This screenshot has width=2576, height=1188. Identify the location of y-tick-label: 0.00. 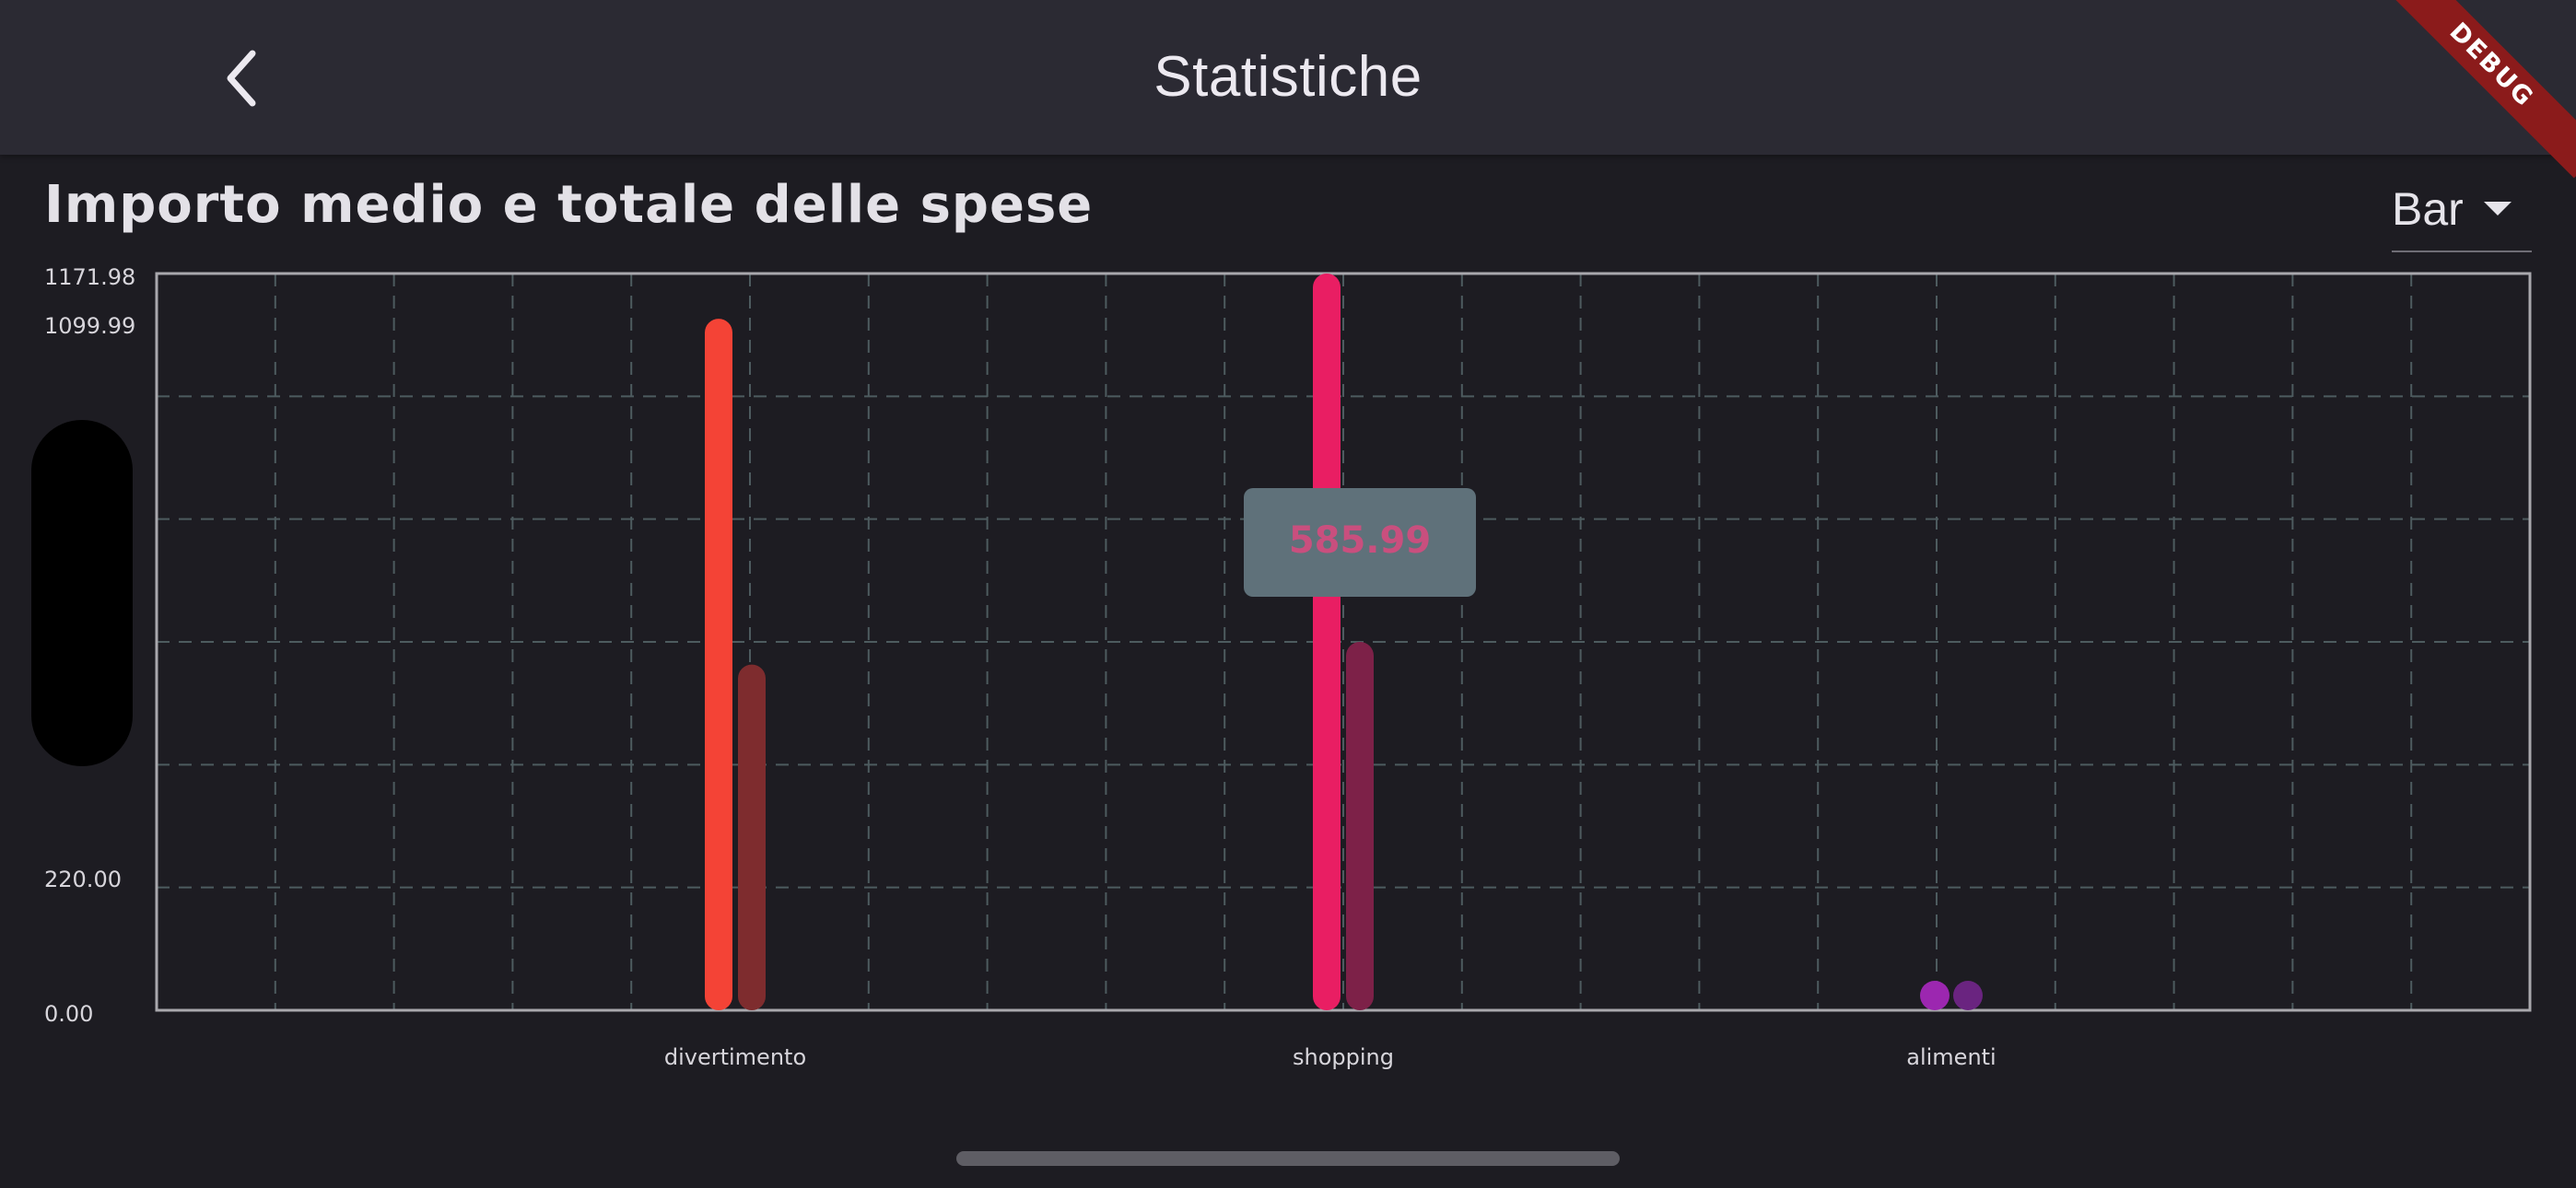
(68, 1014).